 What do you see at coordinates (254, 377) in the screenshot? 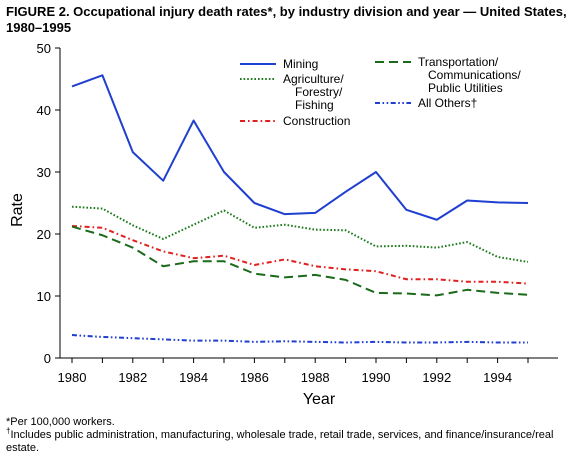
I see `x-tick-label: 1986` at bounding box center [254, 377].